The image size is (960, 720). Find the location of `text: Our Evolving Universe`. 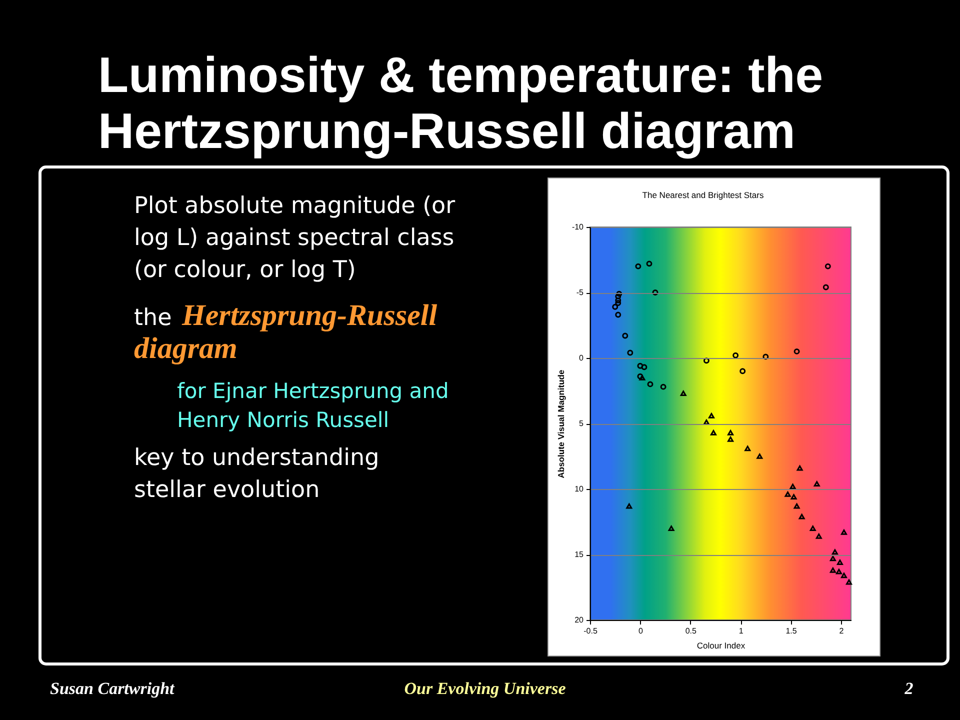

text: Our Evolving Universe is located at coordinates (485, 688).